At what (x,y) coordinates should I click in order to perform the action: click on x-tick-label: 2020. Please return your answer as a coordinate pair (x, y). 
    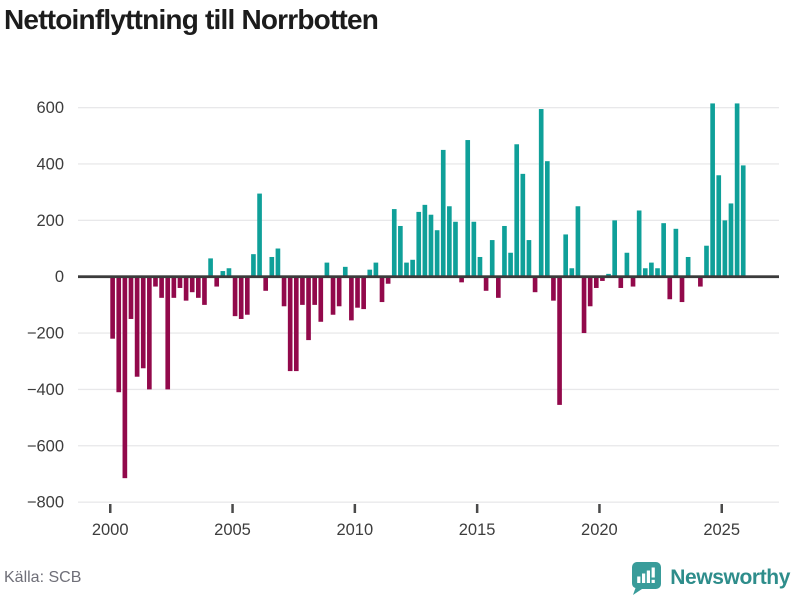
    Looking at the image, I should click on (599, 530).